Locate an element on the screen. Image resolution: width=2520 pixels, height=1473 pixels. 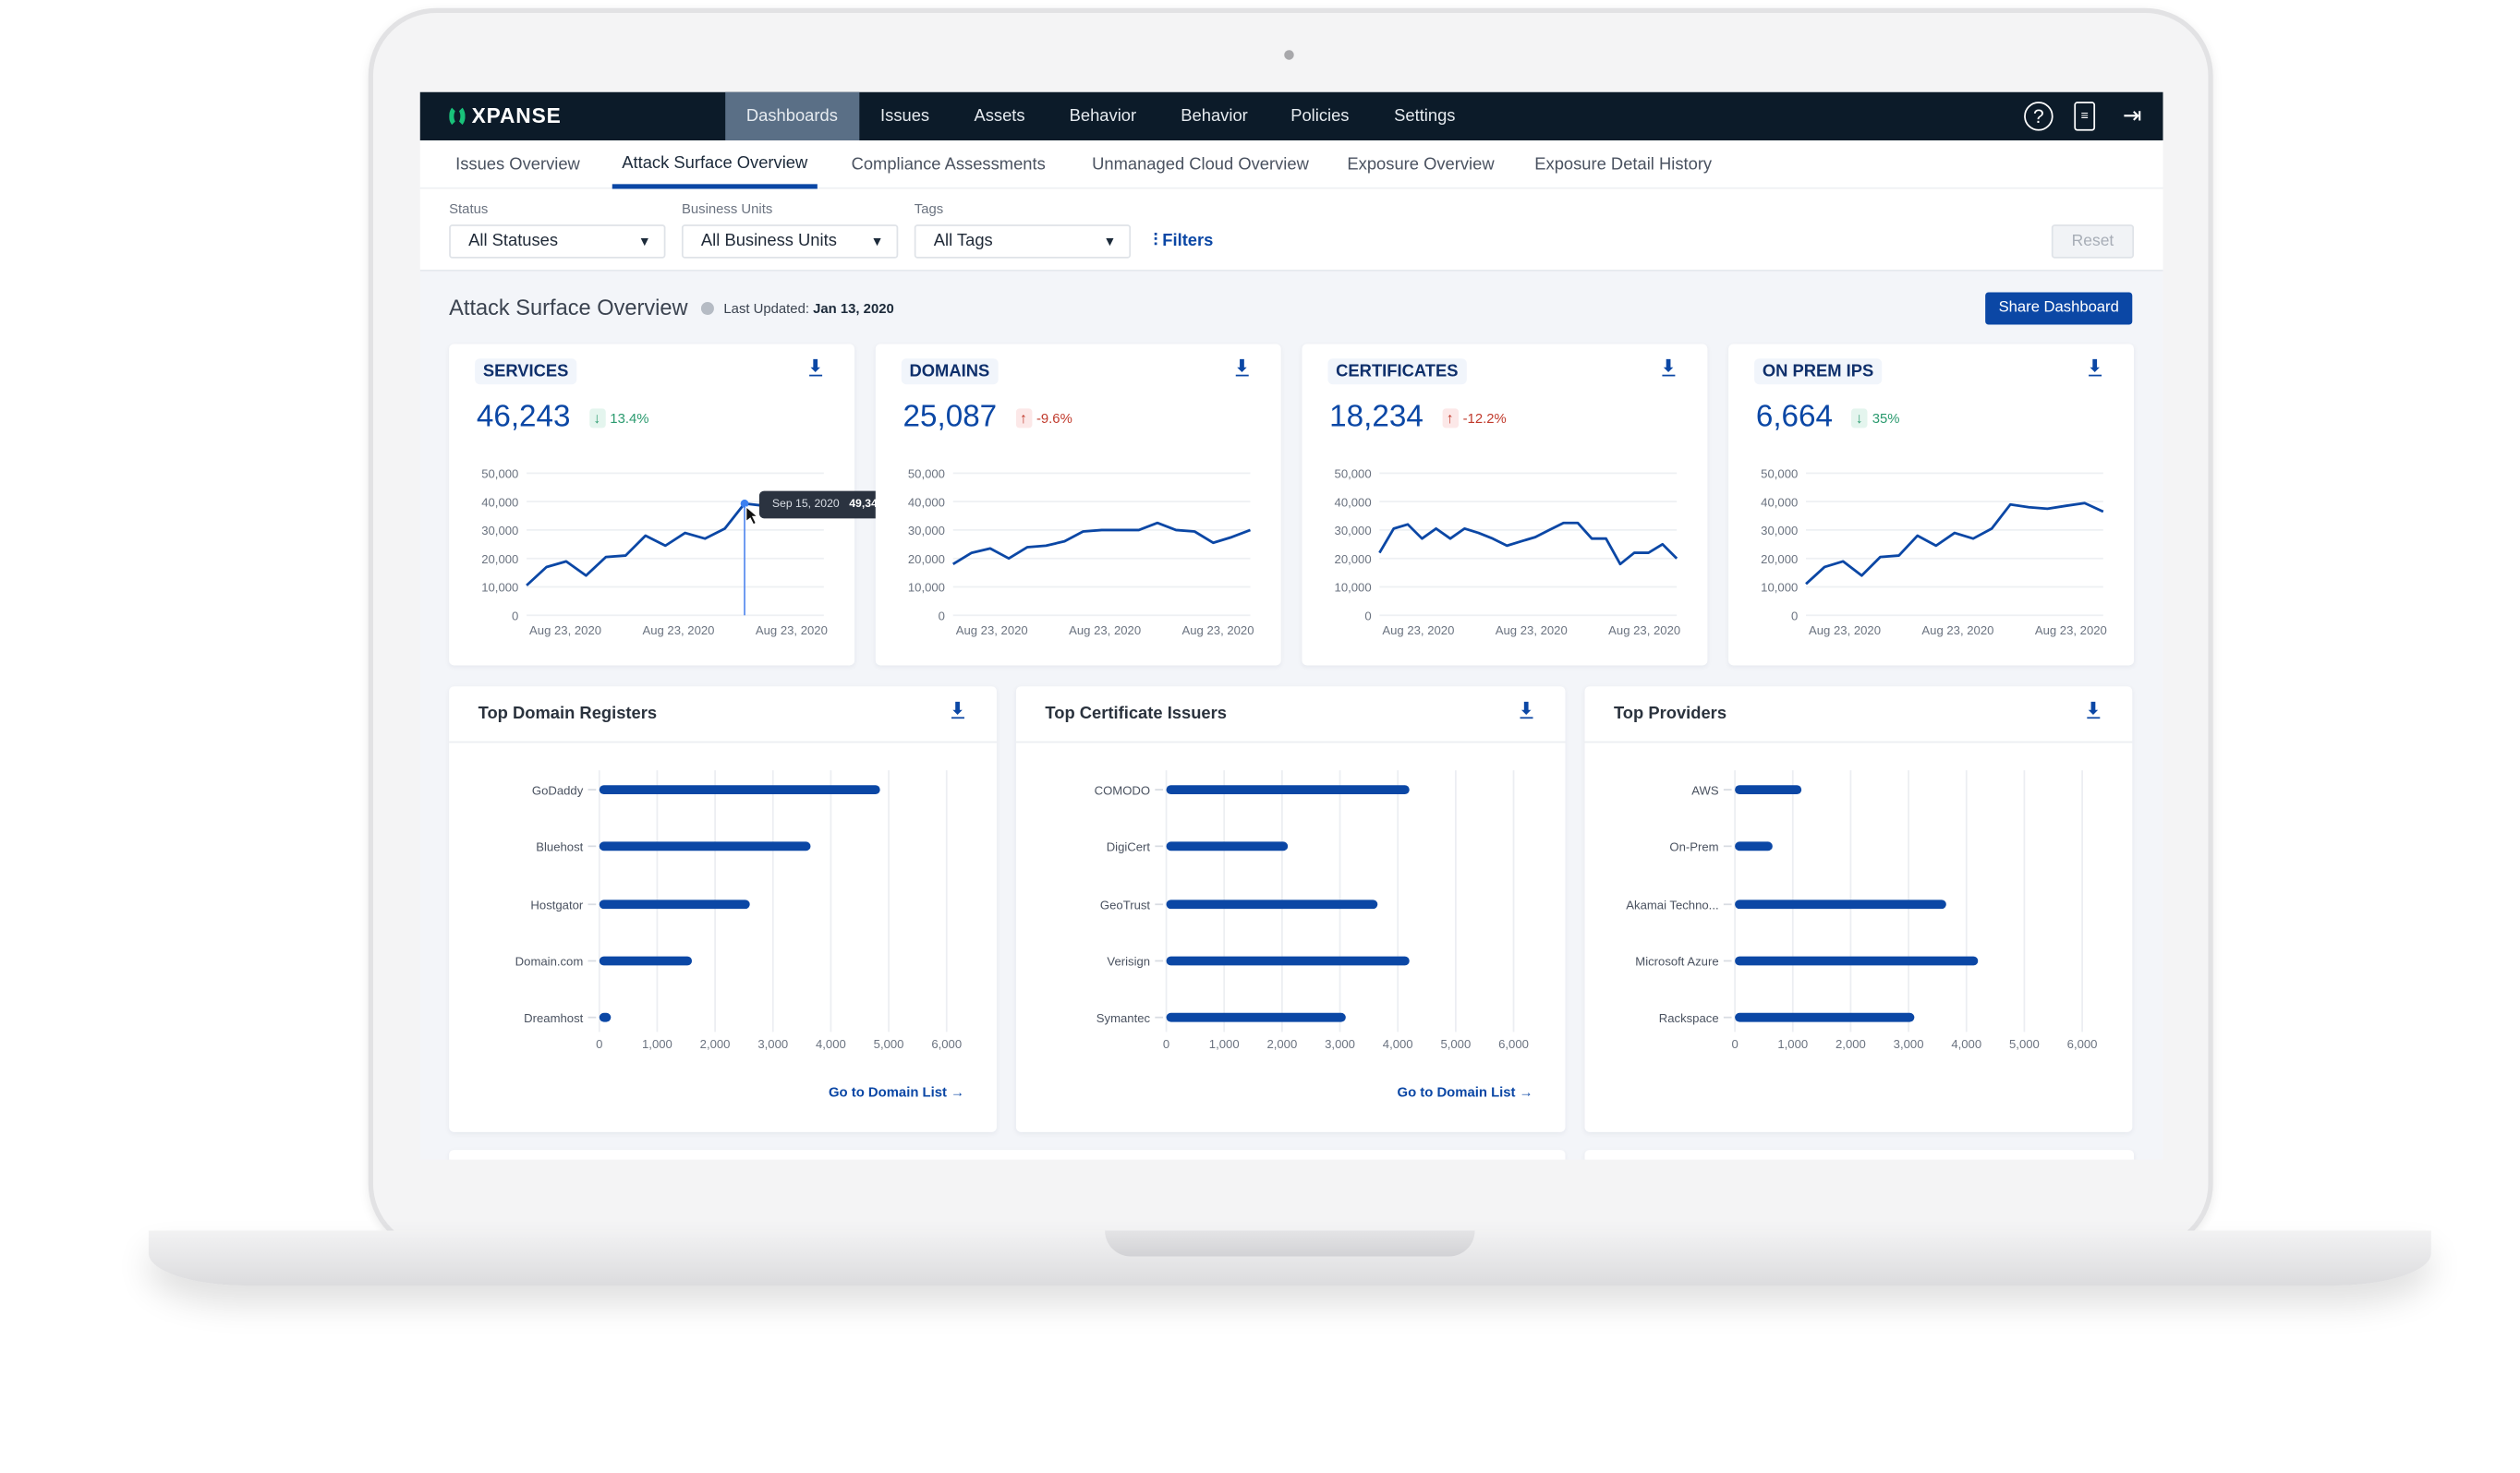
xpanse-logo: XPANSE is located at coordinates (505, 115).